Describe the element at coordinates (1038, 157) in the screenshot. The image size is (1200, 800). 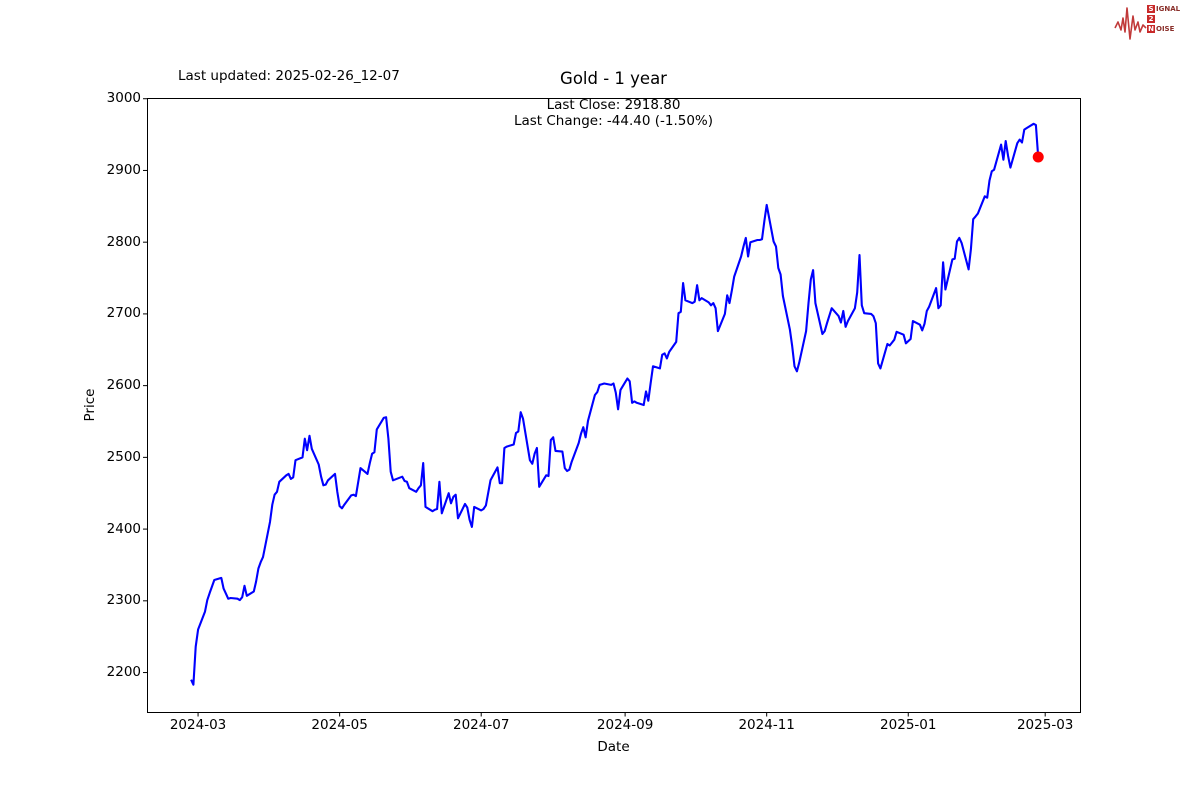
I see `last-close-dot` at that location.